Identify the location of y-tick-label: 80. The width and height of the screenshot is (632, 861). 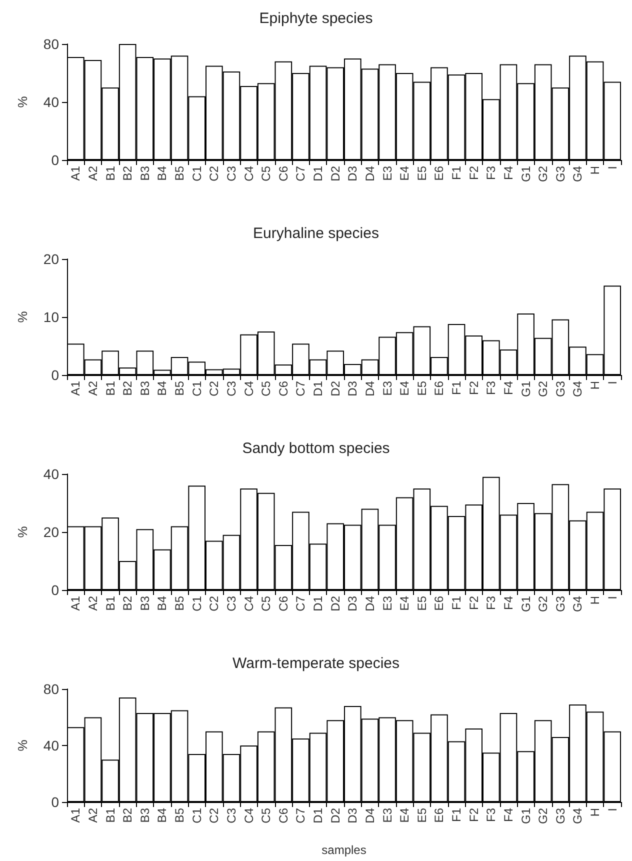
(51, 689).